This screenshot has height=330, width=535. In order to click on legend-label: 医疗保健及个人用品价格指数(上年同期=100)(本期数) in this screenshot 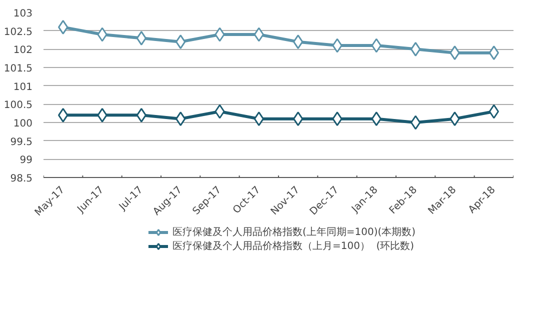, I will do `click(294, 232)`.